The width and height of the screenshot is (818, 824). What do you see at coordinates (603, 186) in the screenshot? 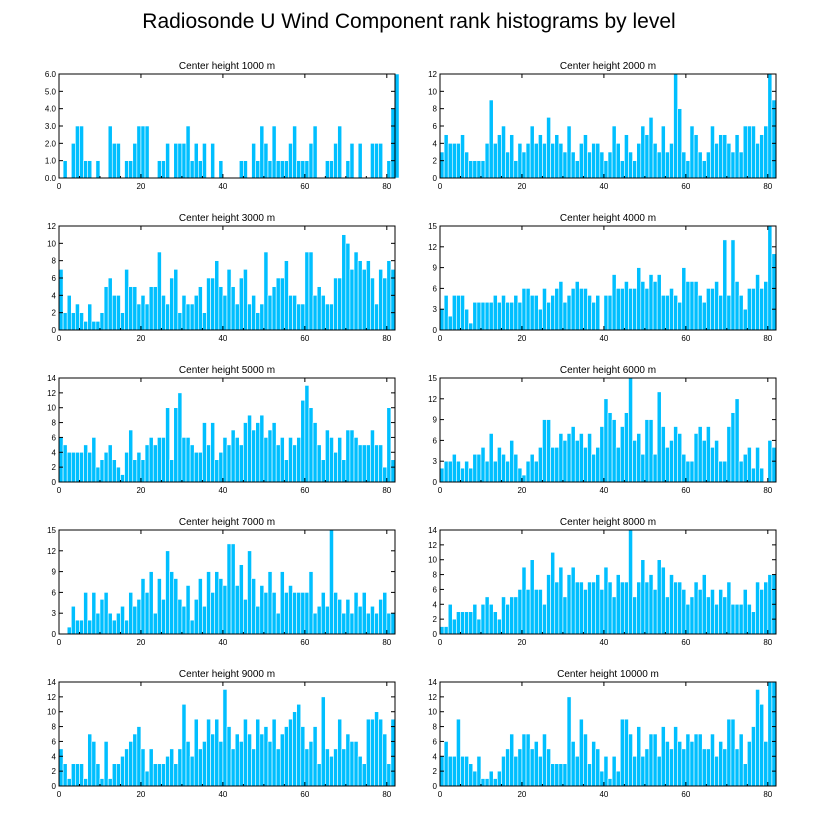
I see `x-tick-label: 40` at bounding box center [603, 186].